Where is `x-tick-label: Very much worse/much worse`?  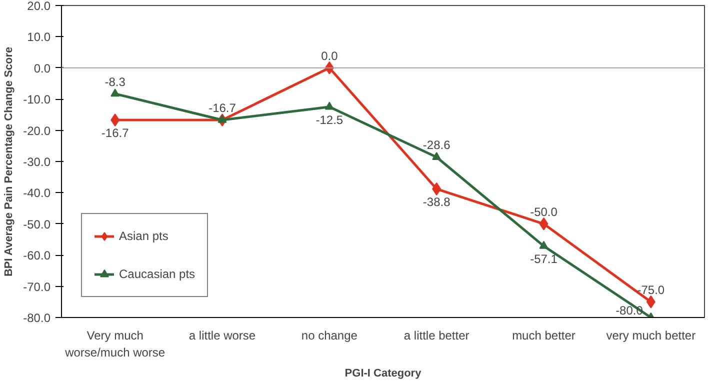
x-tick-label: Very much worse/much worse is located at coordinates (115, 344).